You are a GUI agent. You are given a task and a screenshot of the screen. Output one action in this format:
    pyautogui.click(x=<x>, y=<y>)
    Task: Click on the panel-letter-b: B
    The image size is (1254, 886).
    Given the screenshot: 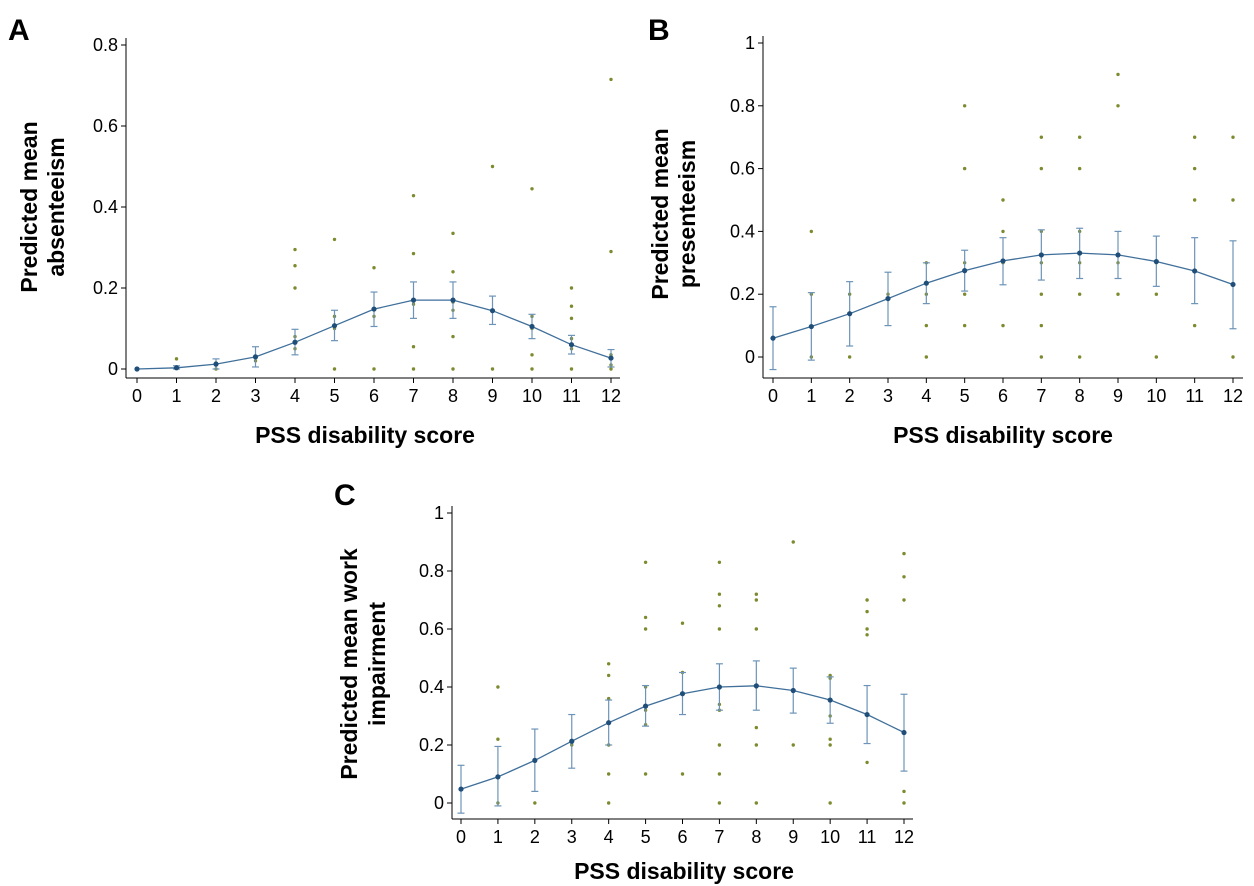 What is the action you would take?
    pyautogui.click(x=659, y=30)
    